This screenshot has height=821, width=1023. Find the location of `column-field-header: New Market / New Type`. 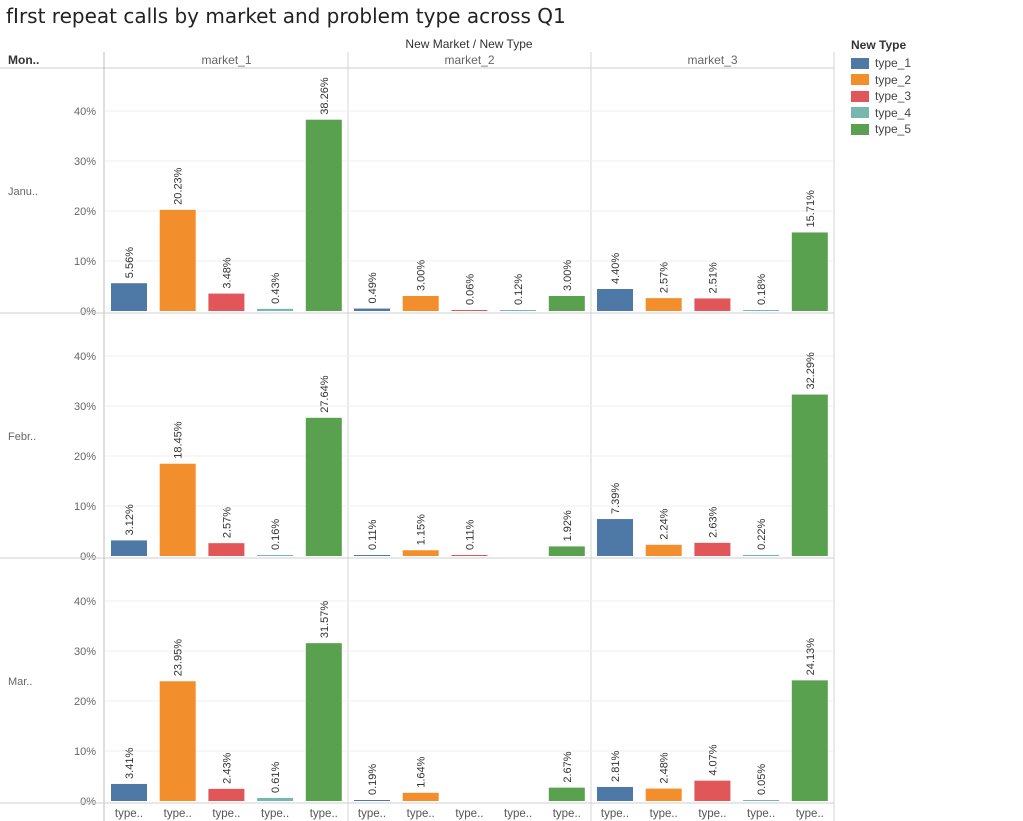

column-field-header: New Market / New Type is located at coordinates (468, 44).